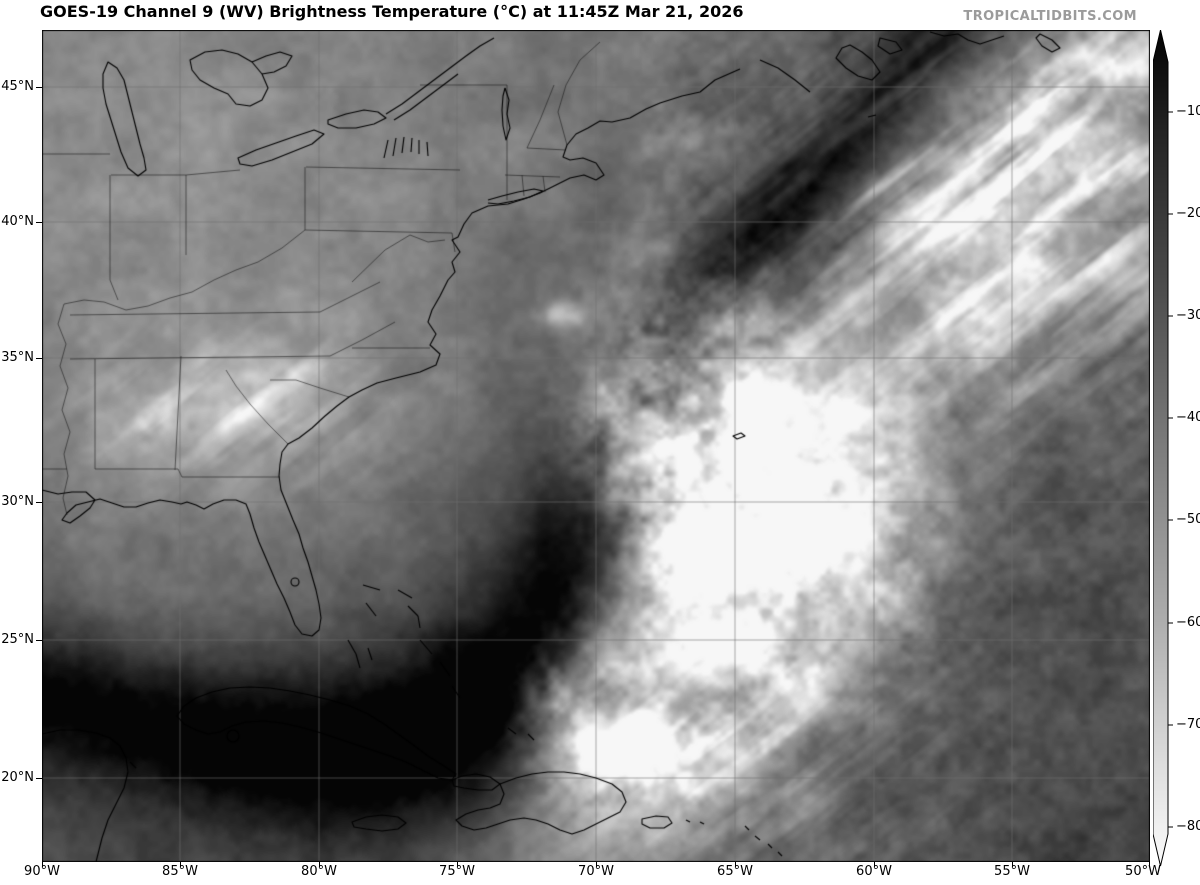  I want to click on lon-tick-label: 75°W, so click(457, 871).